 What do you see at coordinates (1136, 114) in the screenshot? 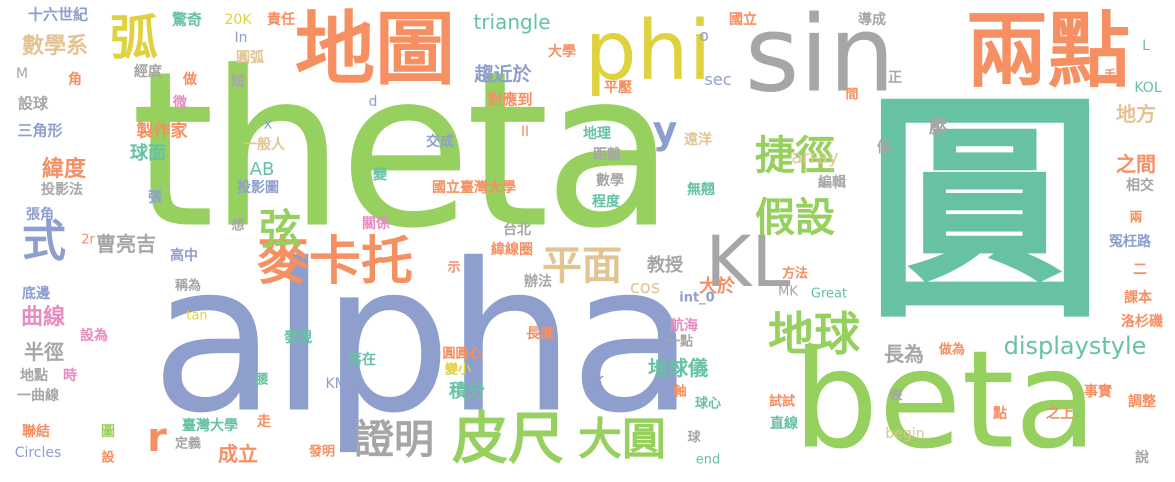
I see `word: 地方` at bounding box center [1136, 114].